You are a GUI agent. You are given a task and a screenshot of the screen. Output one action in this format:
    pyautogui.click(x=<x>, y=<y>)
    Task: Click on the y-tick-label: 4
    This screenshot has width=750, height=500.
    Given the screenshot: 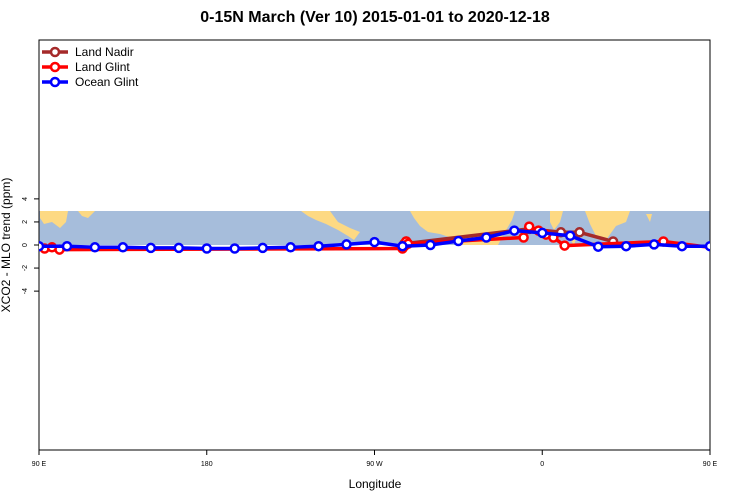 What is the action you would take?
    pyautogui.click(x=25, y=199)
    